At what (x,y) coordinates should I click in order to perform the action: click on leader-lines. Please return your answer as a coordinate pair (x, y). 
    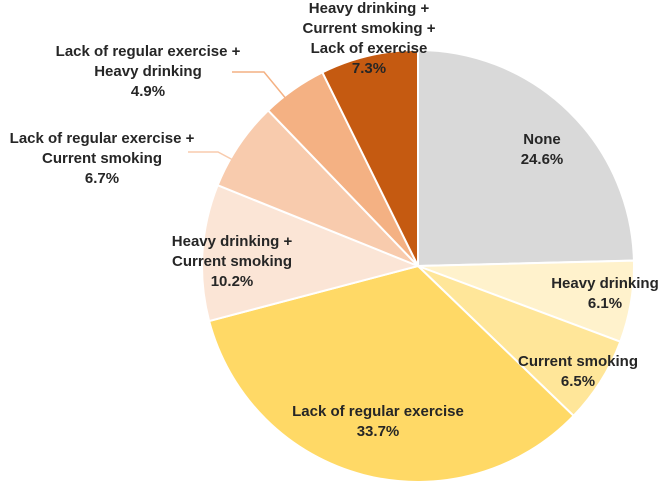
    Looking at the image, I should click on (240, 120).